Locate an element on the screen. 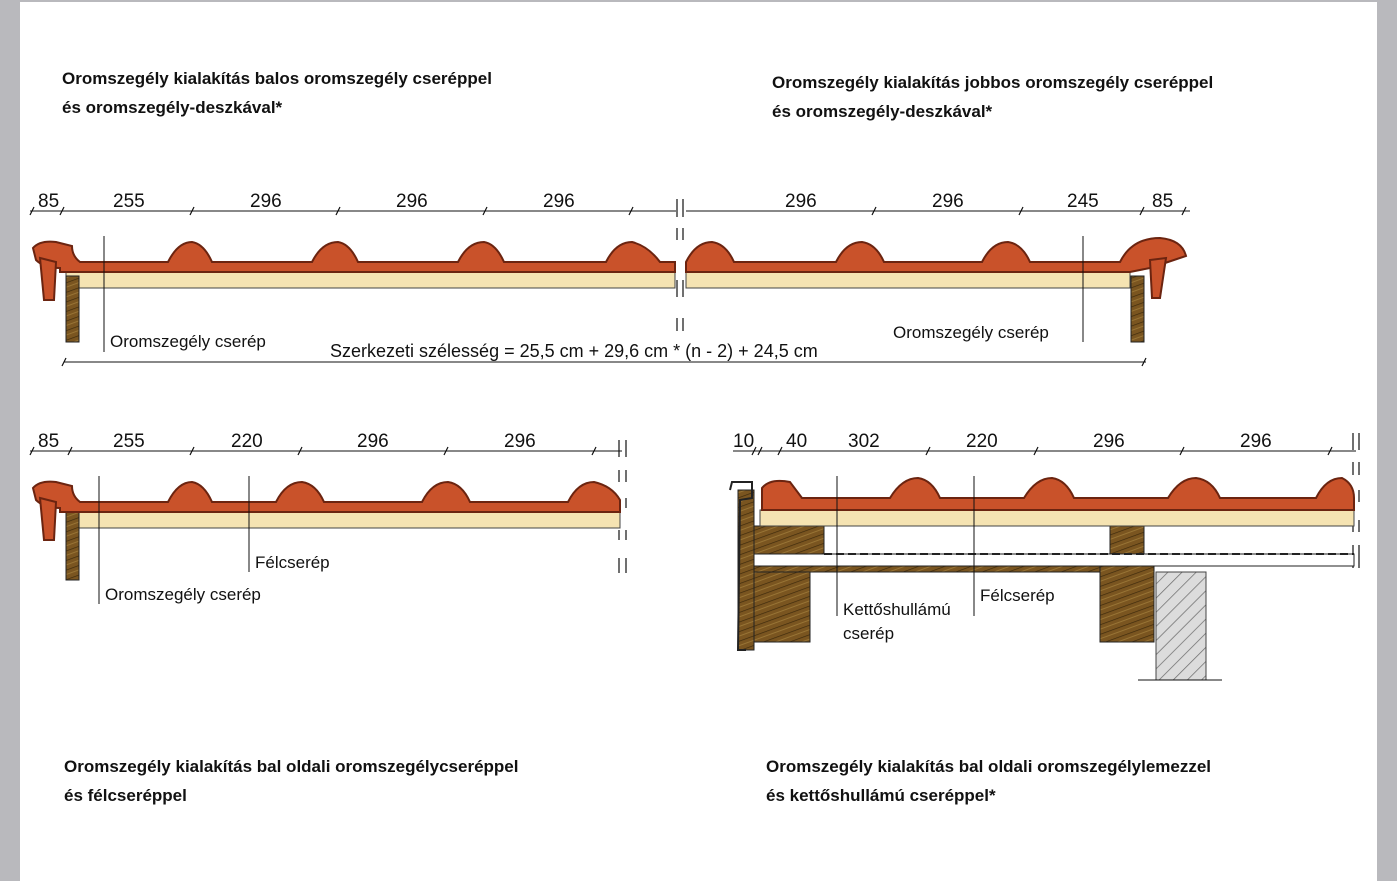  verge-flashing is located at coordinates (741, 566).